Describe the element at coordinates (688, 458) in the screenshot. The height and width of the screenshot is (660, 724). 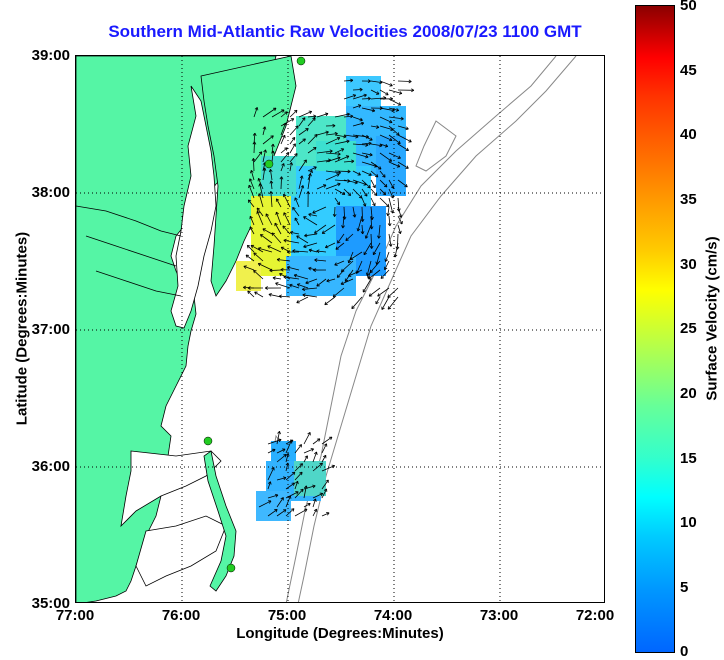
I see `colorbar-tick-label: 15` at that location.